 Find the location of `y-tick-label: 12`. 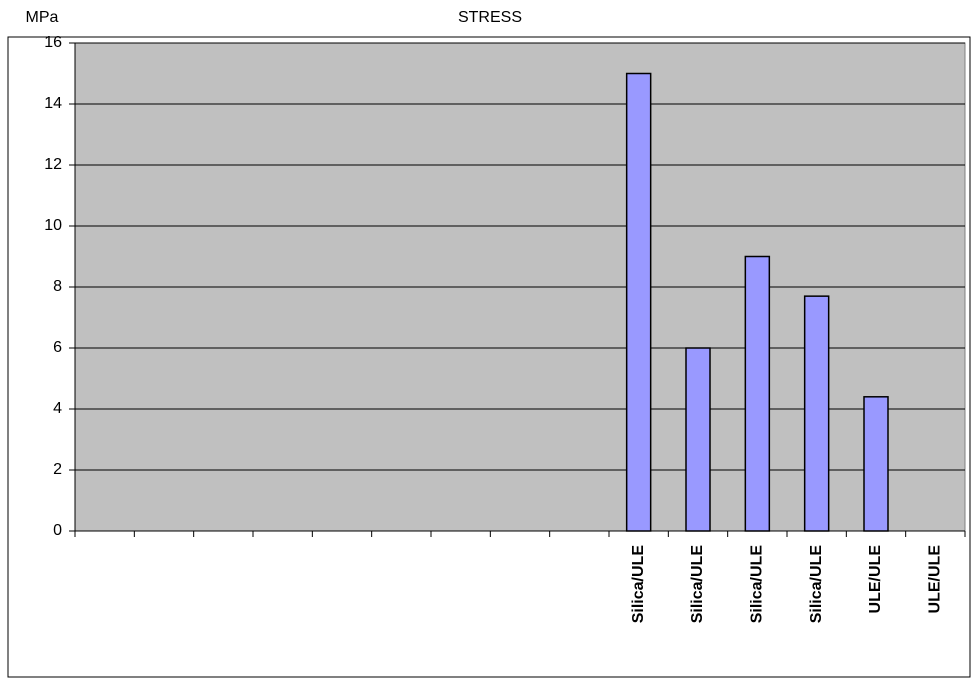

y-tick-label: 12 is located at coordinates (53, 164).